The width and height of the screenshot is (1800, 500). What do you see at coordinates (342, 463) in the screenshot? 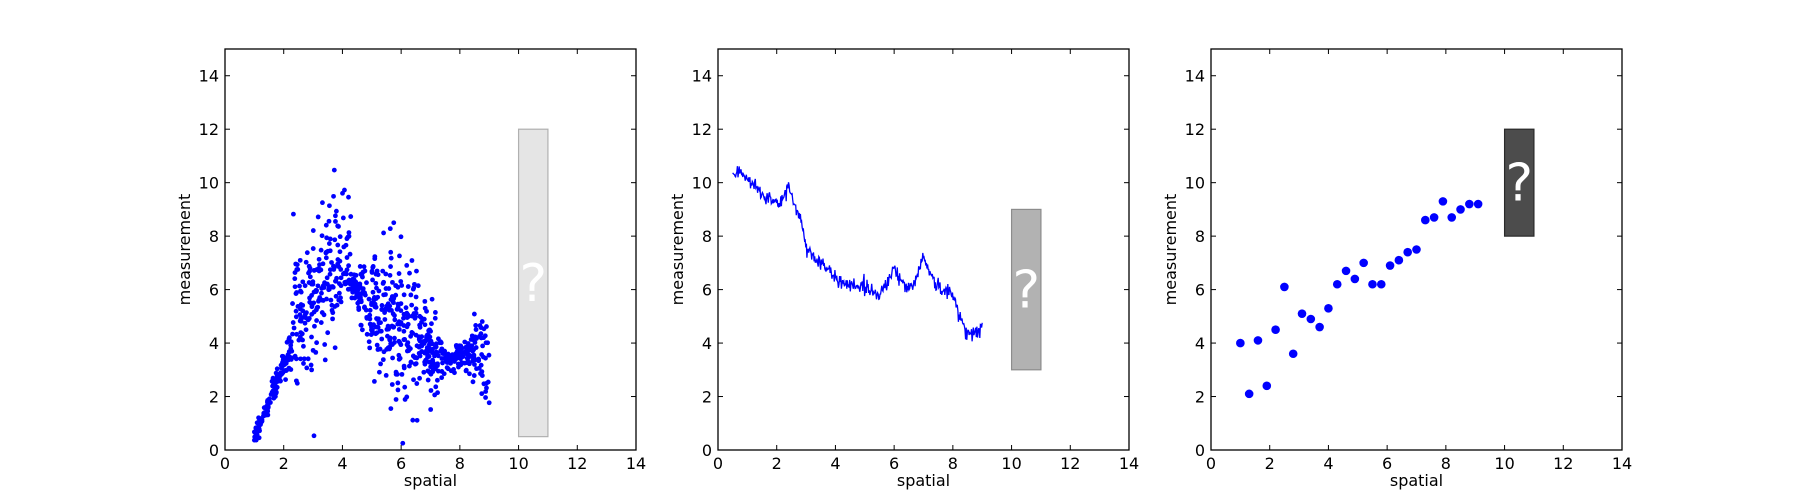
I see `x-tick-label: 4` at bounding box center [342, 463].